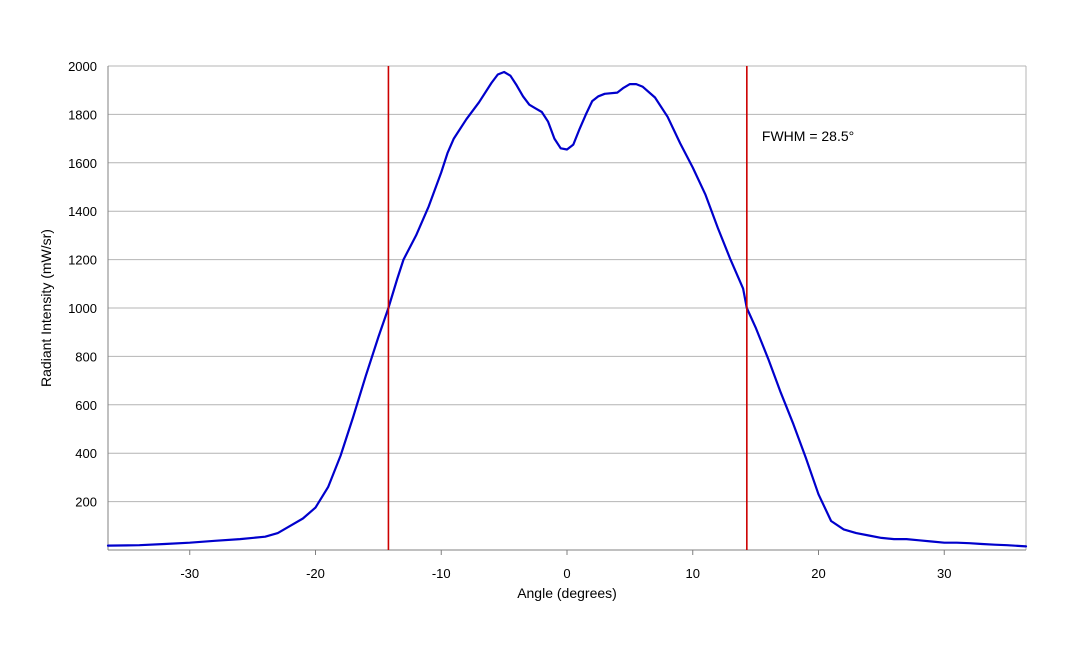 Image resolution: width=1080 pixels, height=648 pixels. Describe the element at coordinates (818, 573) in the screenshot. I see `x-tick-label: 20` at that location.